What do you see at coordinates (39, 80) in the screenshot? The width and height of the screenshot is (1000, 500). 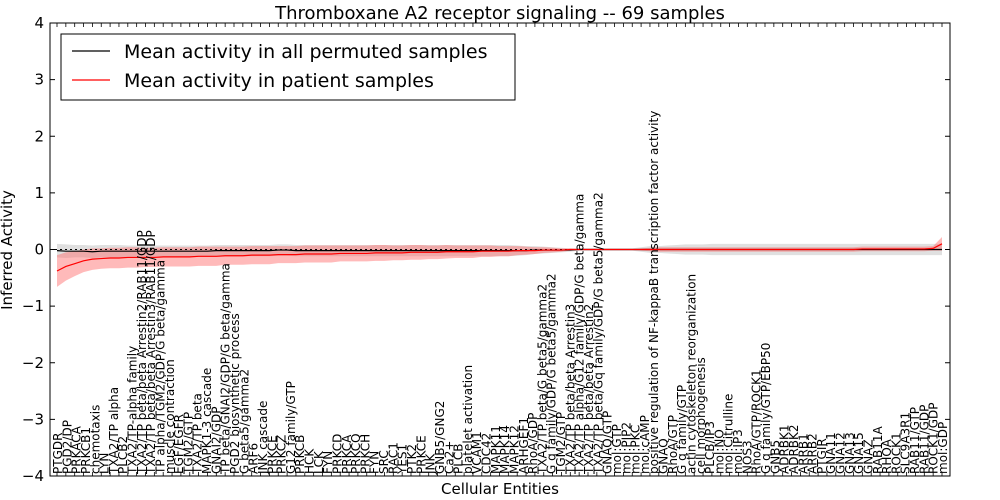 I see `y-tick-label: 3` at bounding box center [39, 80].